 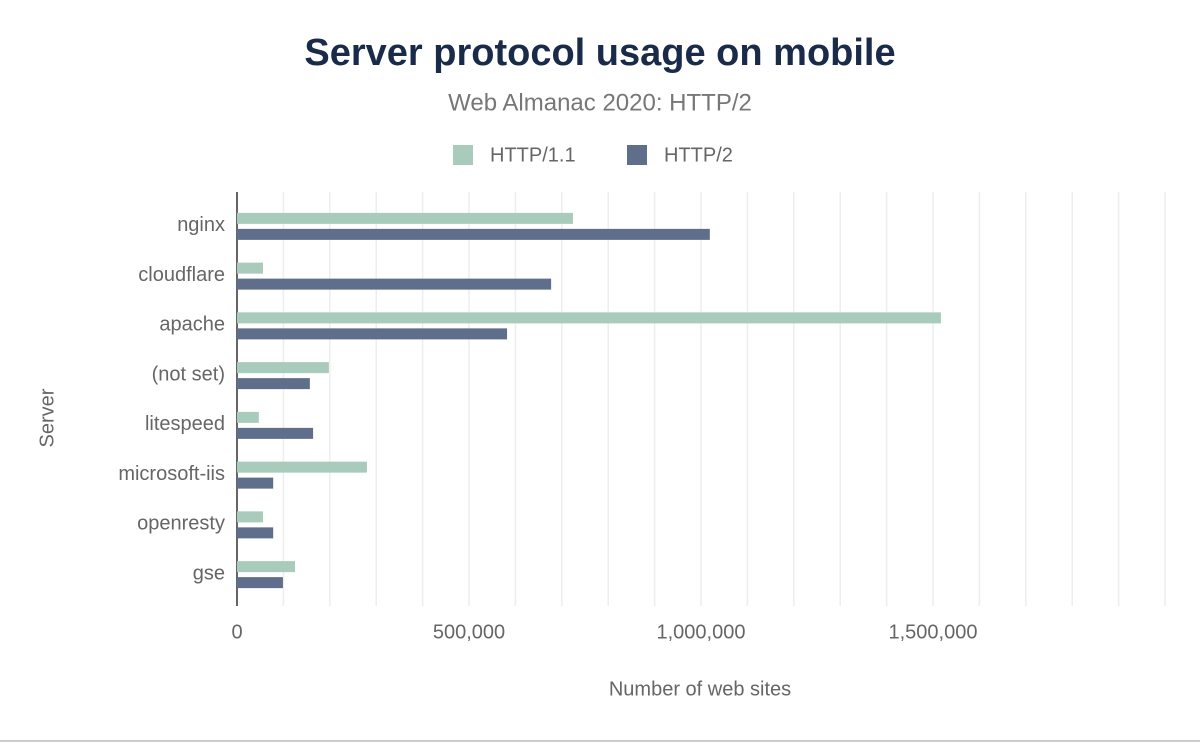 What do you see at coordinates (599, 53) in the screenshot?
I see `chart-title: Server protocol usage on mobile` at bounding box center [599, 53].